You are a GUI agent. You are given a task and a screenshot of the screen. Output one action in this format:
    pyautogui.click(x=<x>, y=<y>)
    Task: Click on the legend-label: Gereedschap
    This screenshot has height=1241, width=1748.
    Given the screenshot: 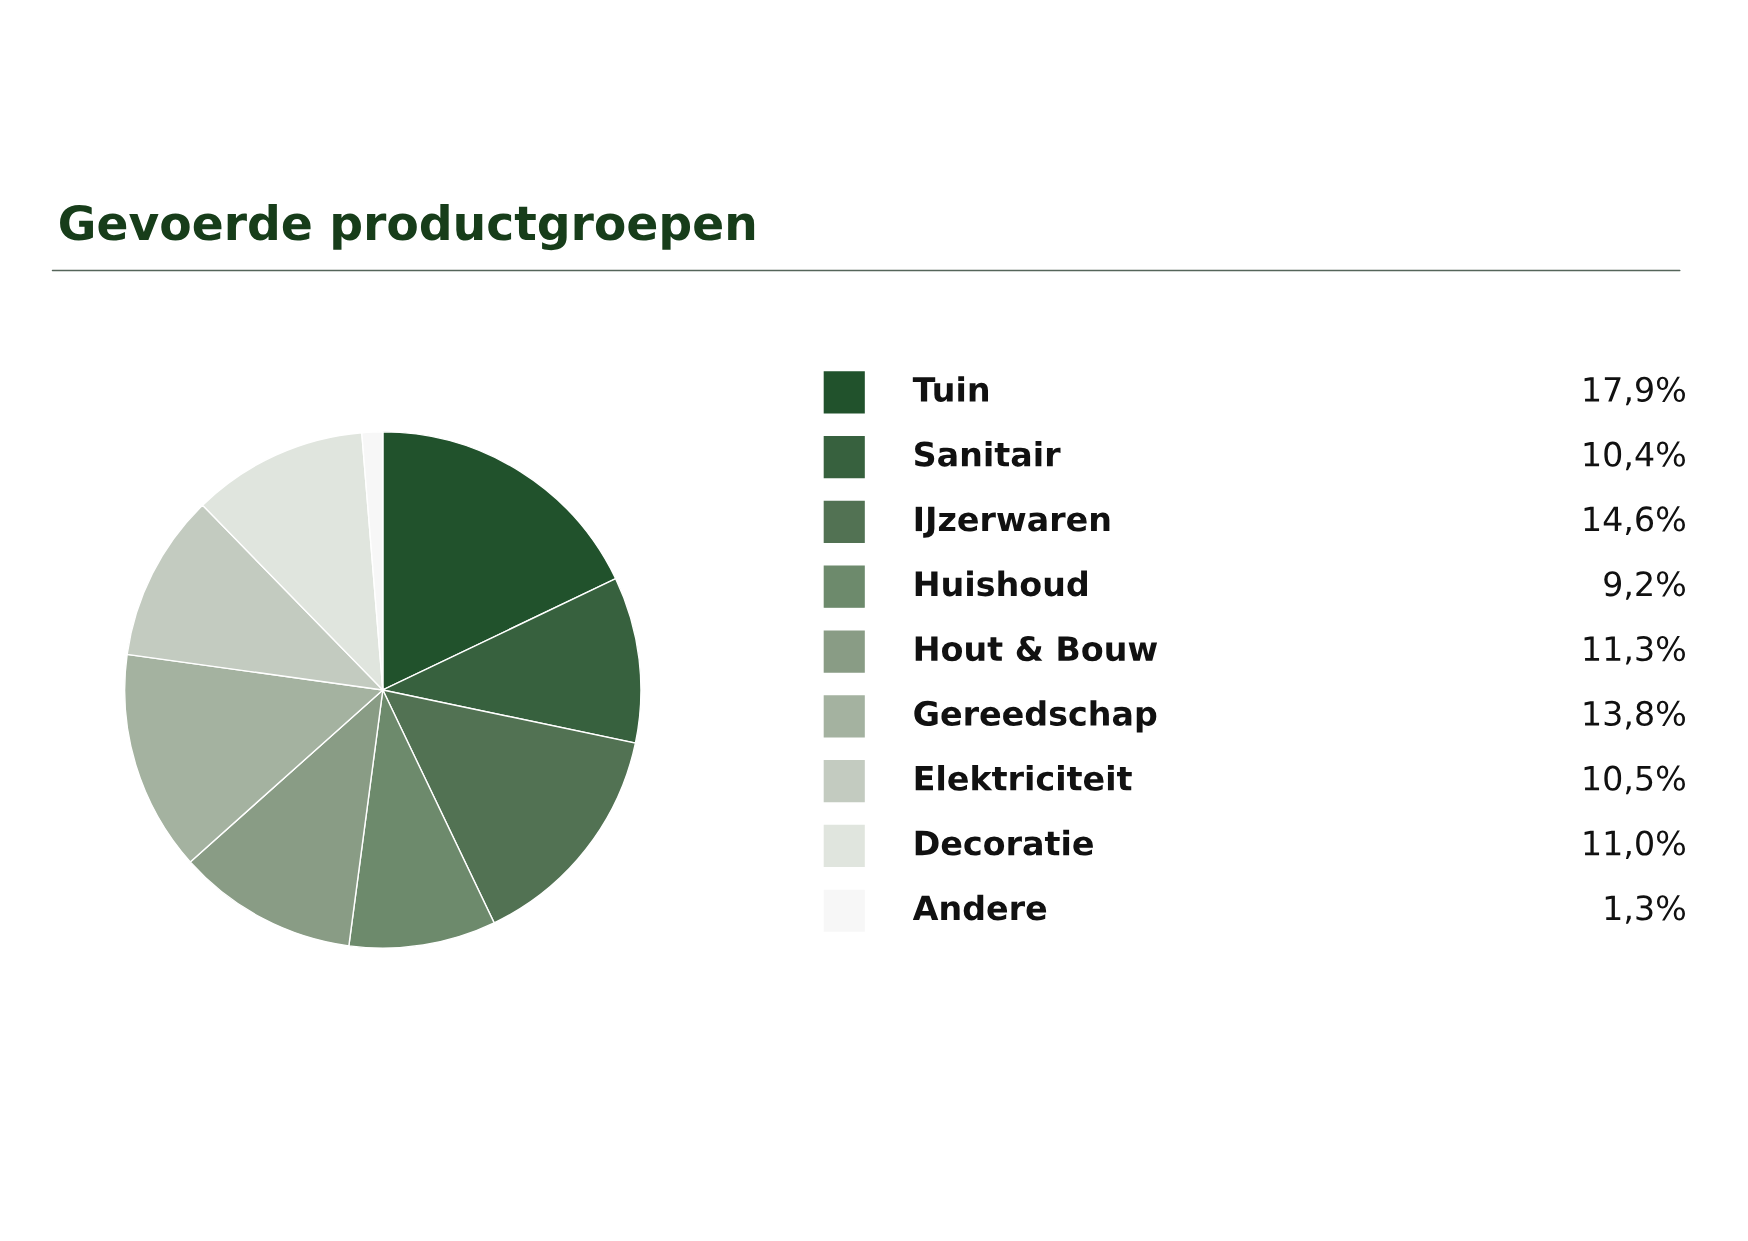 What is the action you would take?
    pyautogui.click(x=1035, y=716)
    